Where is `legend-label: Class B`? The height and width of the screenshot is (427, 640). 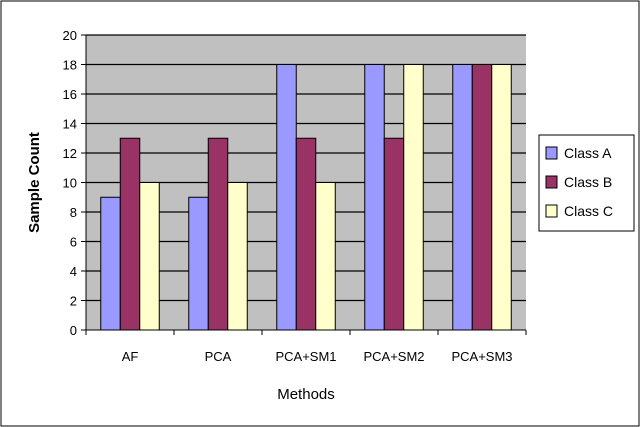
legend-label: Class B is located at coordinates (588, 182).